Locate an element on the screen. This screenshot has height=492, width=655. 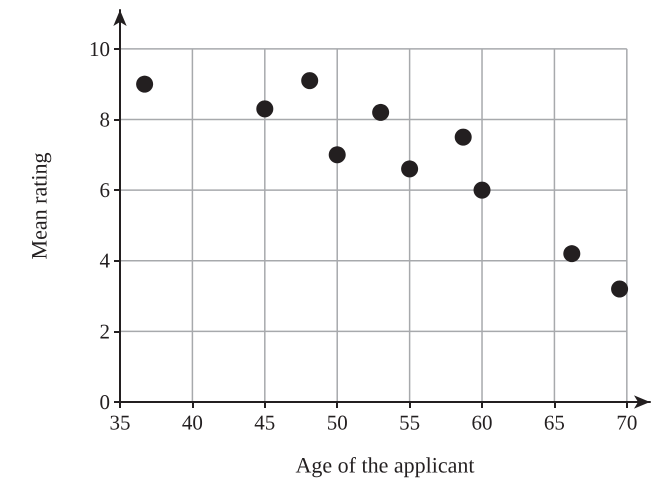
y-tick-label: 8 is located at coordinates (105, 119).